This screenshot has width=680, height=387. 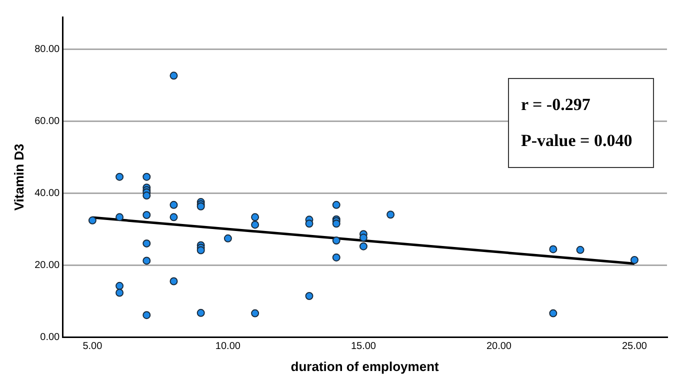 What do you see at coordinates (228, 346) in the screenshot?
I see `x-tick-label: 10.00` at bounding box center [228, 346].